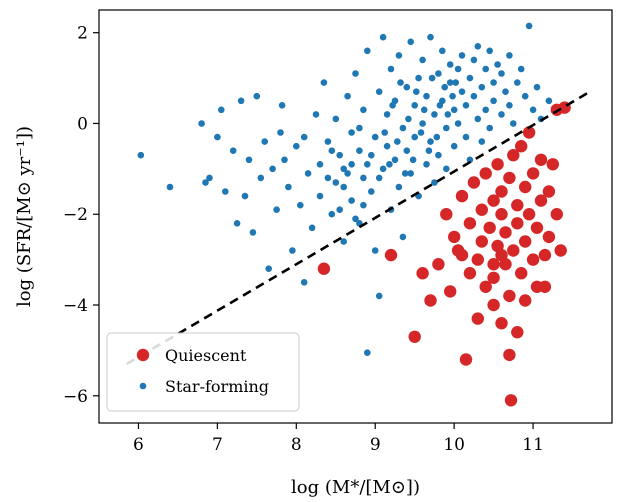  Describe the element at coordinates (82, 34) in the screenshot. I see `y-tick-label: 2` at that location.